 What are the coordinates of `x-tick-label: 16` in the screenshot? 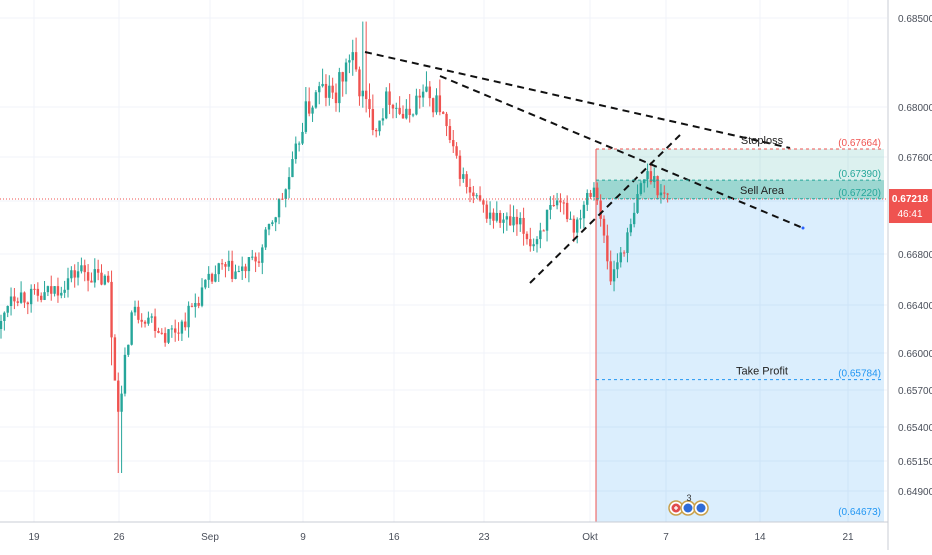 It's located at (394, 537).